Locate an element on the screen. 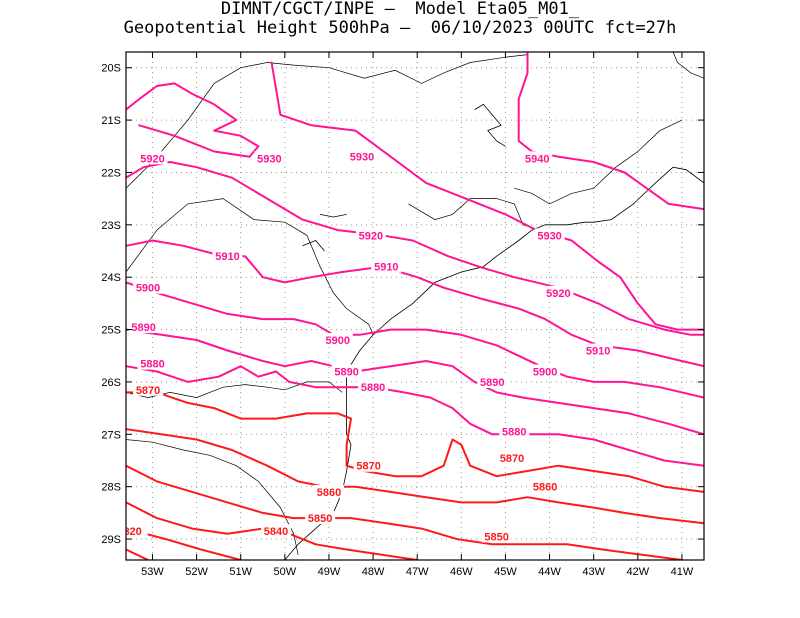 This screenshot has height=618, width=800. contour-label: 5940 is located at coordinates (537, 159).